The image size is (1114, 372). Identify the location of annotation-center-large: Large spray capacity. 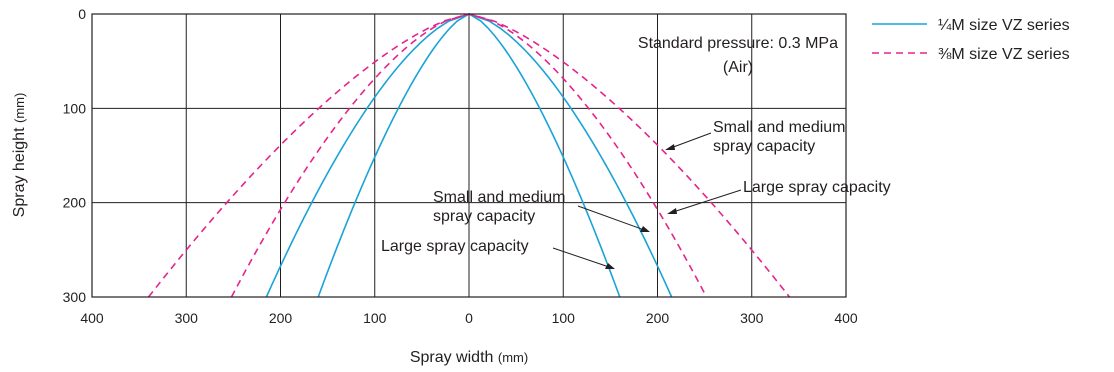
(455, 246).